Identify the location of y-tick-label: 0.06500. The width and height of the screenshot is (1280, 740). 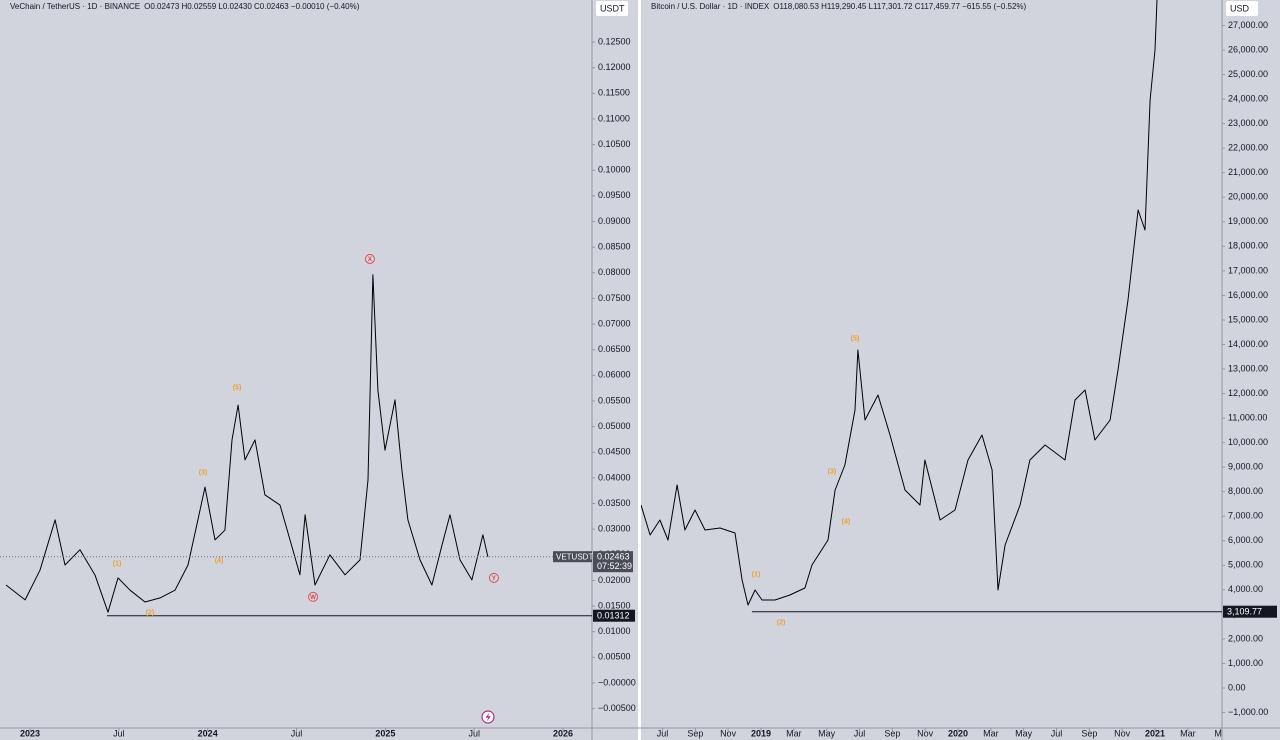
(614, 349).